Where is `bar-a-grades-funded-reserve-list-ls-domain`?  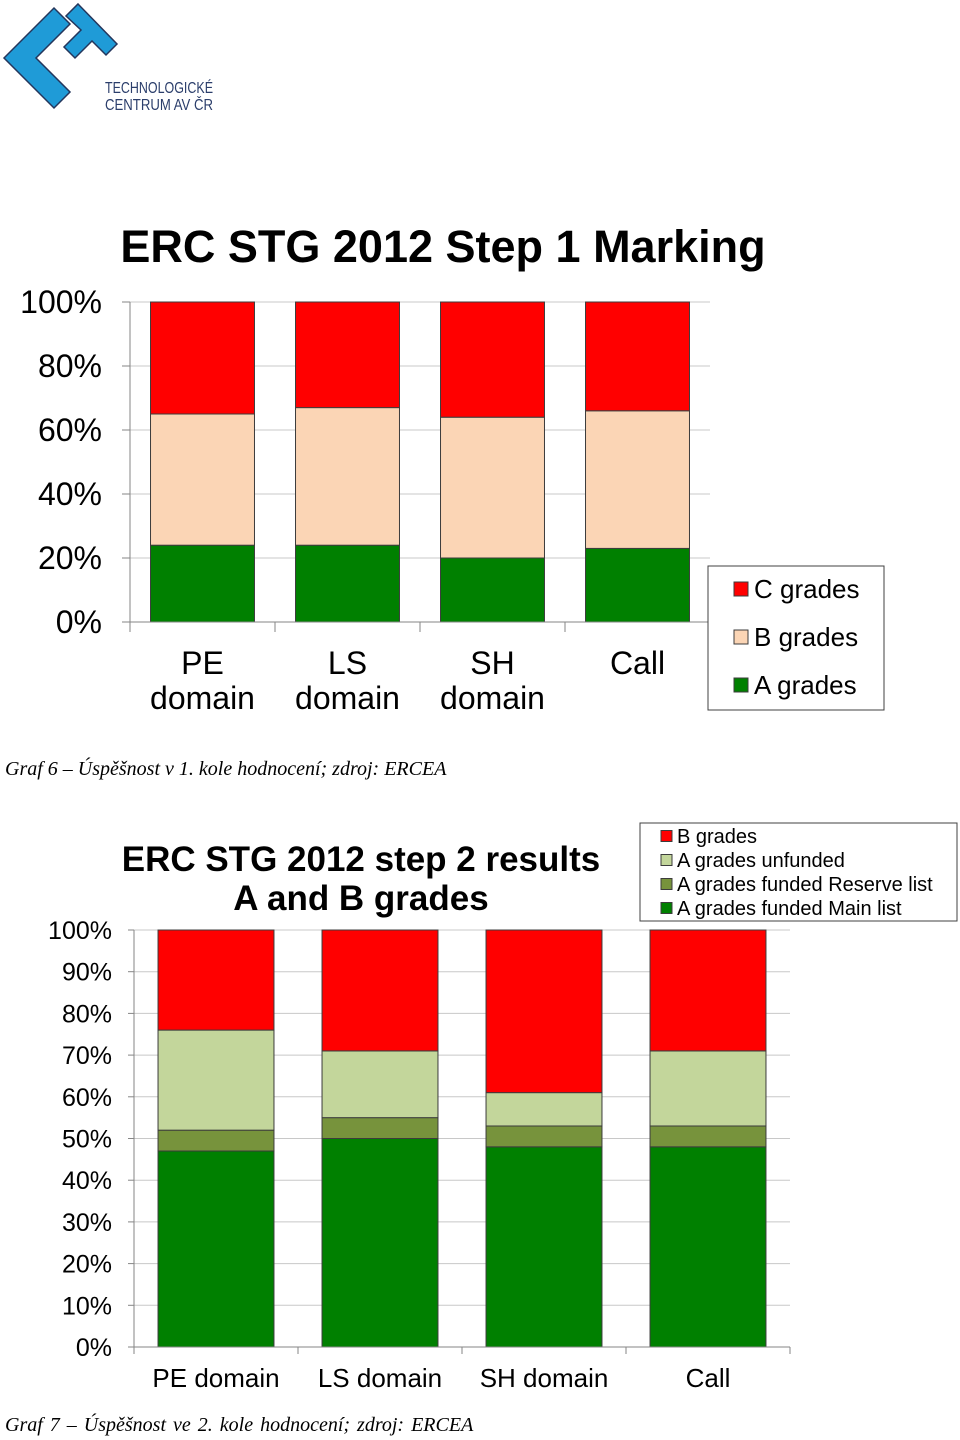 bar-a-grades-funded-reserve-list-ls-domain is located at coordinates (380, 1128).